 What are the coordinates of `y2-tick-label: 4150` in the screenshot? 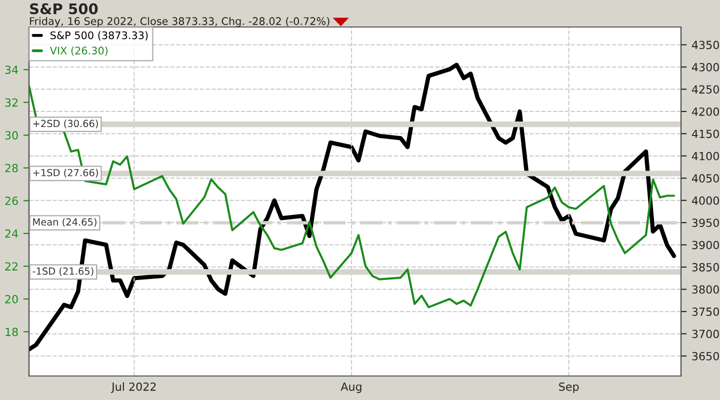 It's located at (705, 134).